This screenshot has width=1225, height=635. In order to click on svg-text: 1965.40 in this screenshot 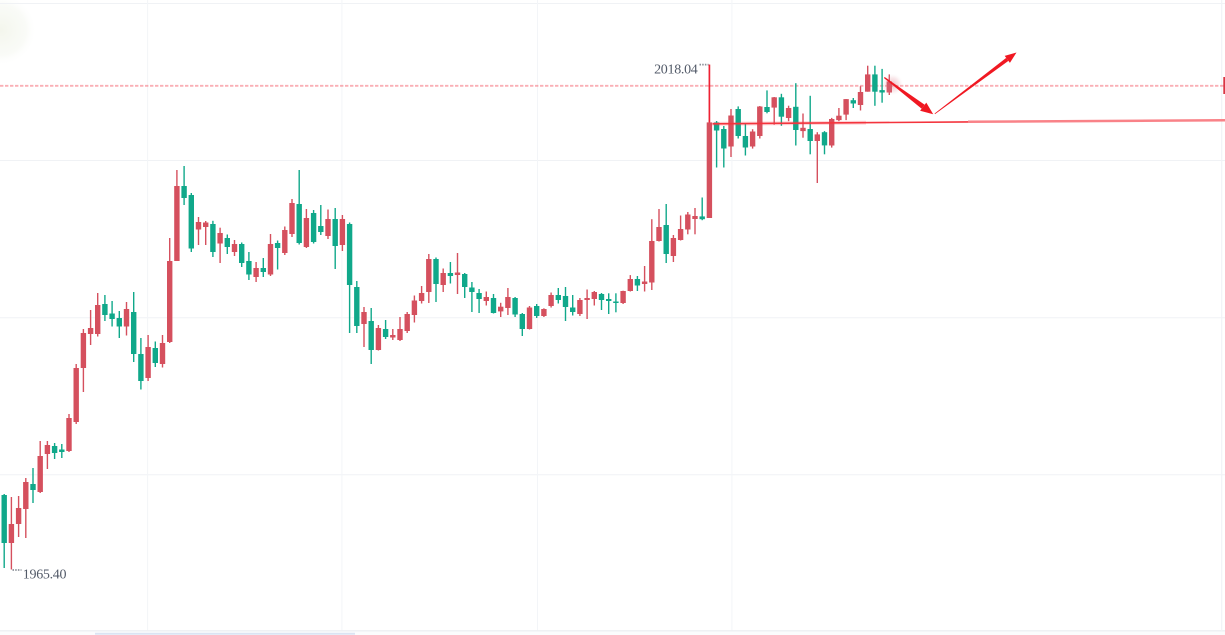, I will do `click(45, 574)`.